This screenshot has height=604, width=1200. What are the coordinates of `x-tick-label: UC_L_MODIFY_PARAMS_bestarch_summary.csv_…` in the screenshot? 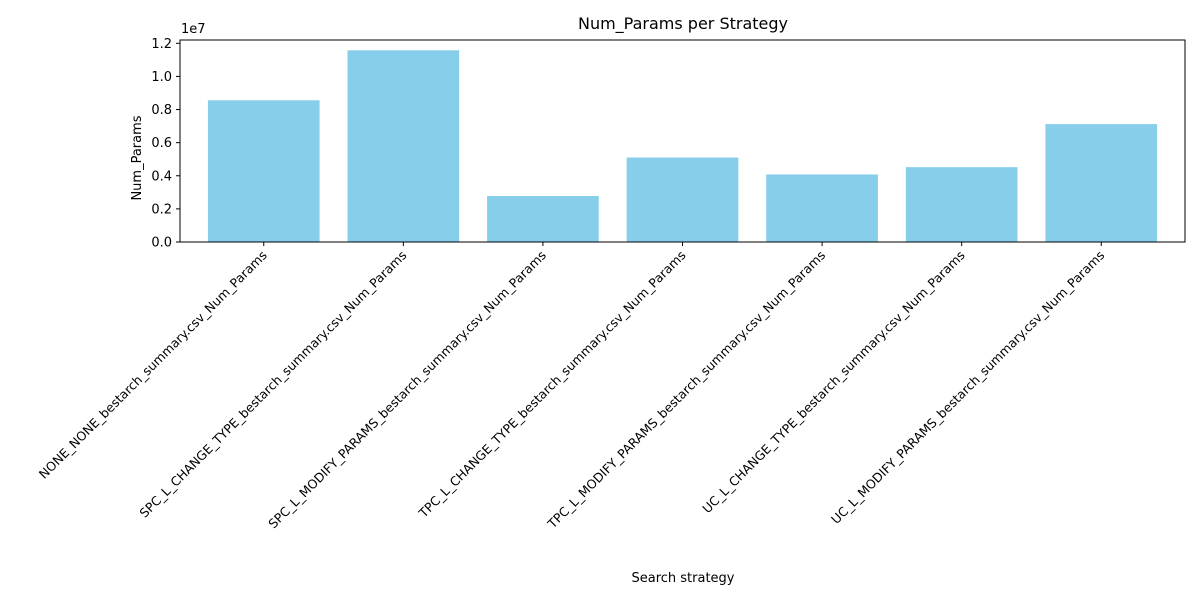 It's located at (967, 387).